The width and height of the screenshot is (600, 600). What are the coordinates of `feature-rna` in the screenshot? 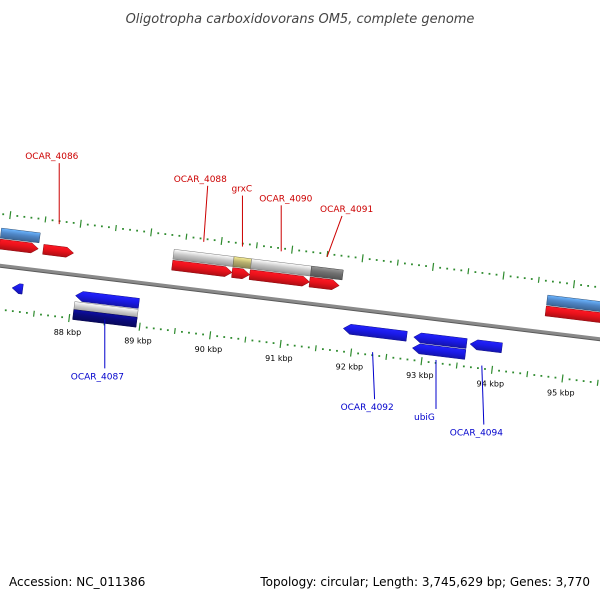 It's located at (242, 262).